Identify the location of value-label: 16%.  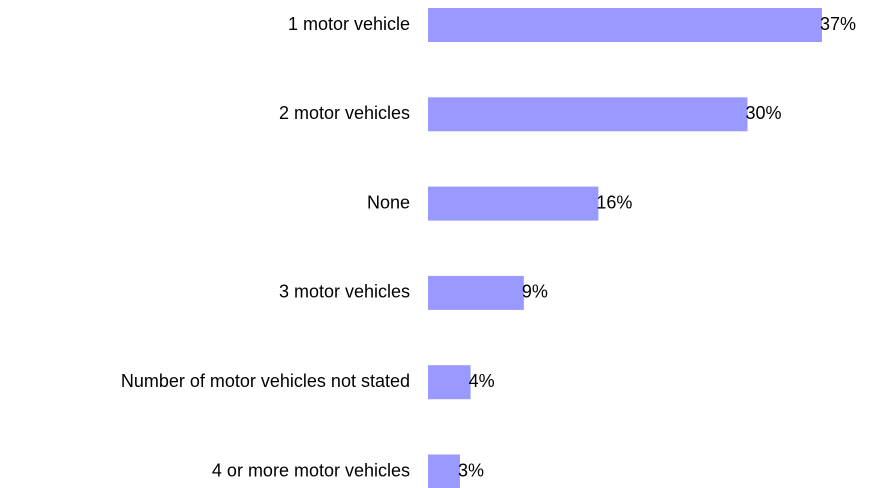
(614, 202).